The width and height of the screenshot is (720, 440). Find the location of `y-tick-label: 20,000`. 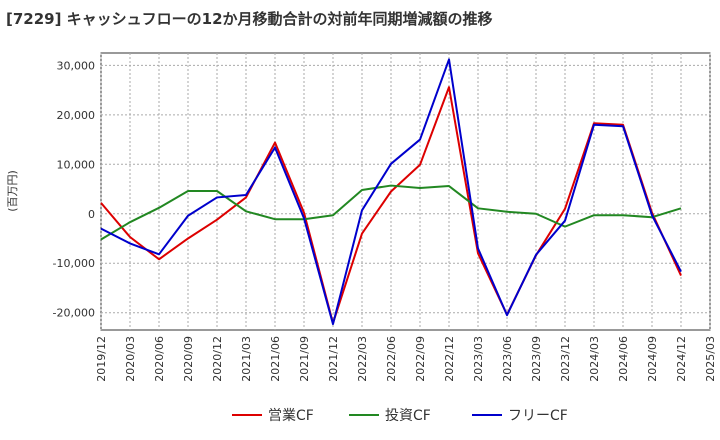

y-tick-label: 20,000 is located at coordinates (76, 115).